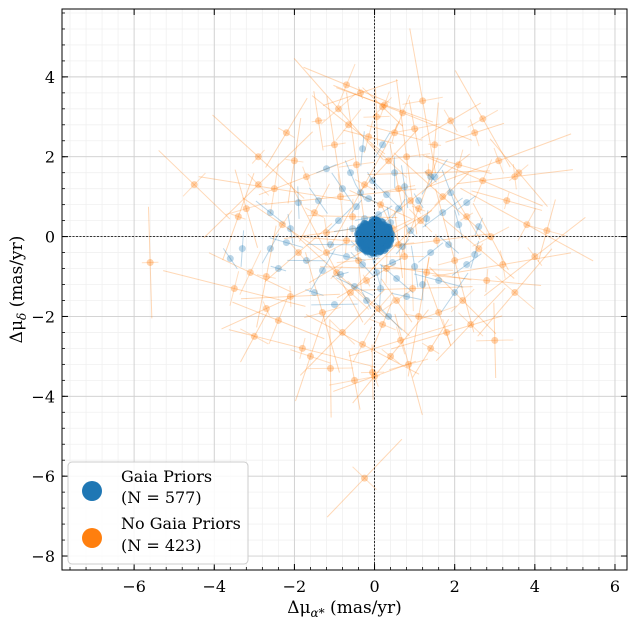  I want to click on y-tick-label: −6, so click(43, 476).